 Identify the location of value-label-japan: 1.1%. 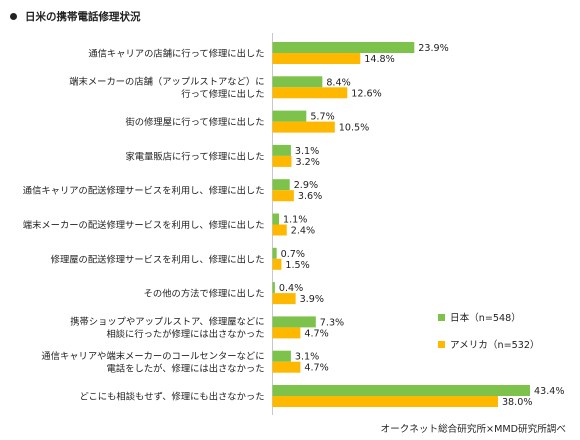
(295, 220).